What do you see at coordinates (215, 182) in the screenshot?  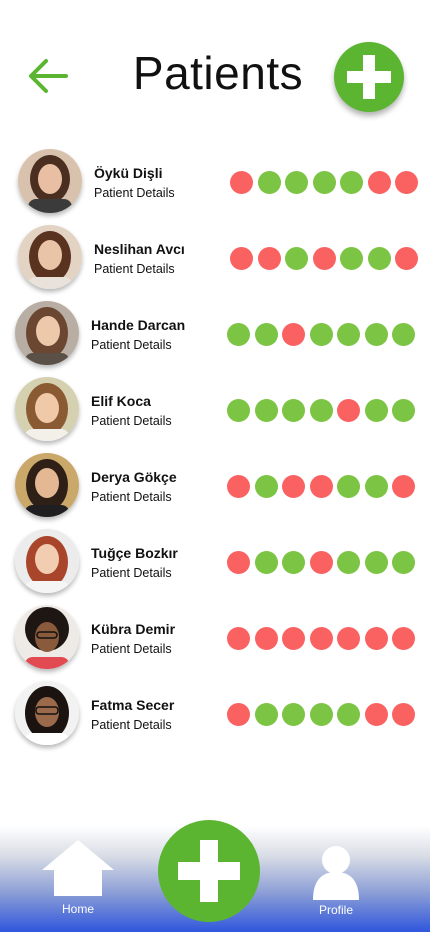 I see `patient-row: Öykü Dişli Patient Details` at bounding box center [215, 182].